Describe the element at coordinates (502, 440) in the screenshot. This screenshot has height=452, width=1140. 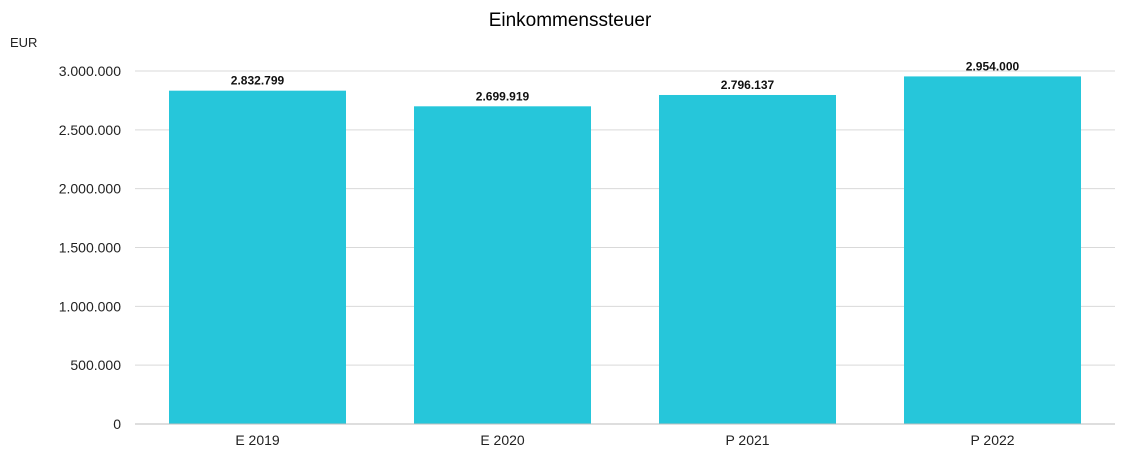
I see `x-tick-label: E 2020` at that location.